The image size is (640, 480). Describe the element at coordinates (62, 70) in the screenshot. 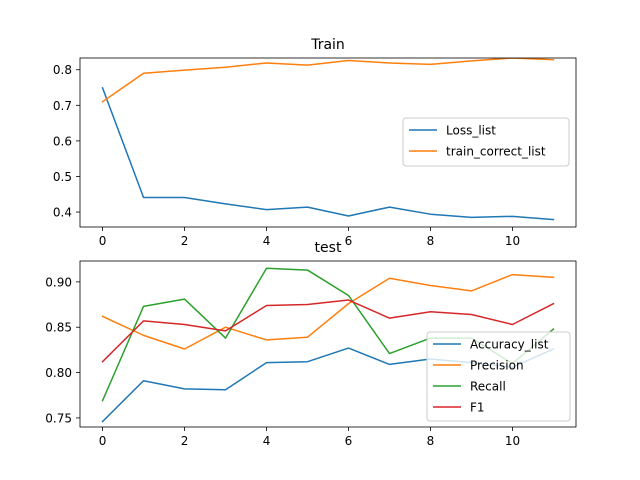

I see `y-tick-label: 0.8` at that location.